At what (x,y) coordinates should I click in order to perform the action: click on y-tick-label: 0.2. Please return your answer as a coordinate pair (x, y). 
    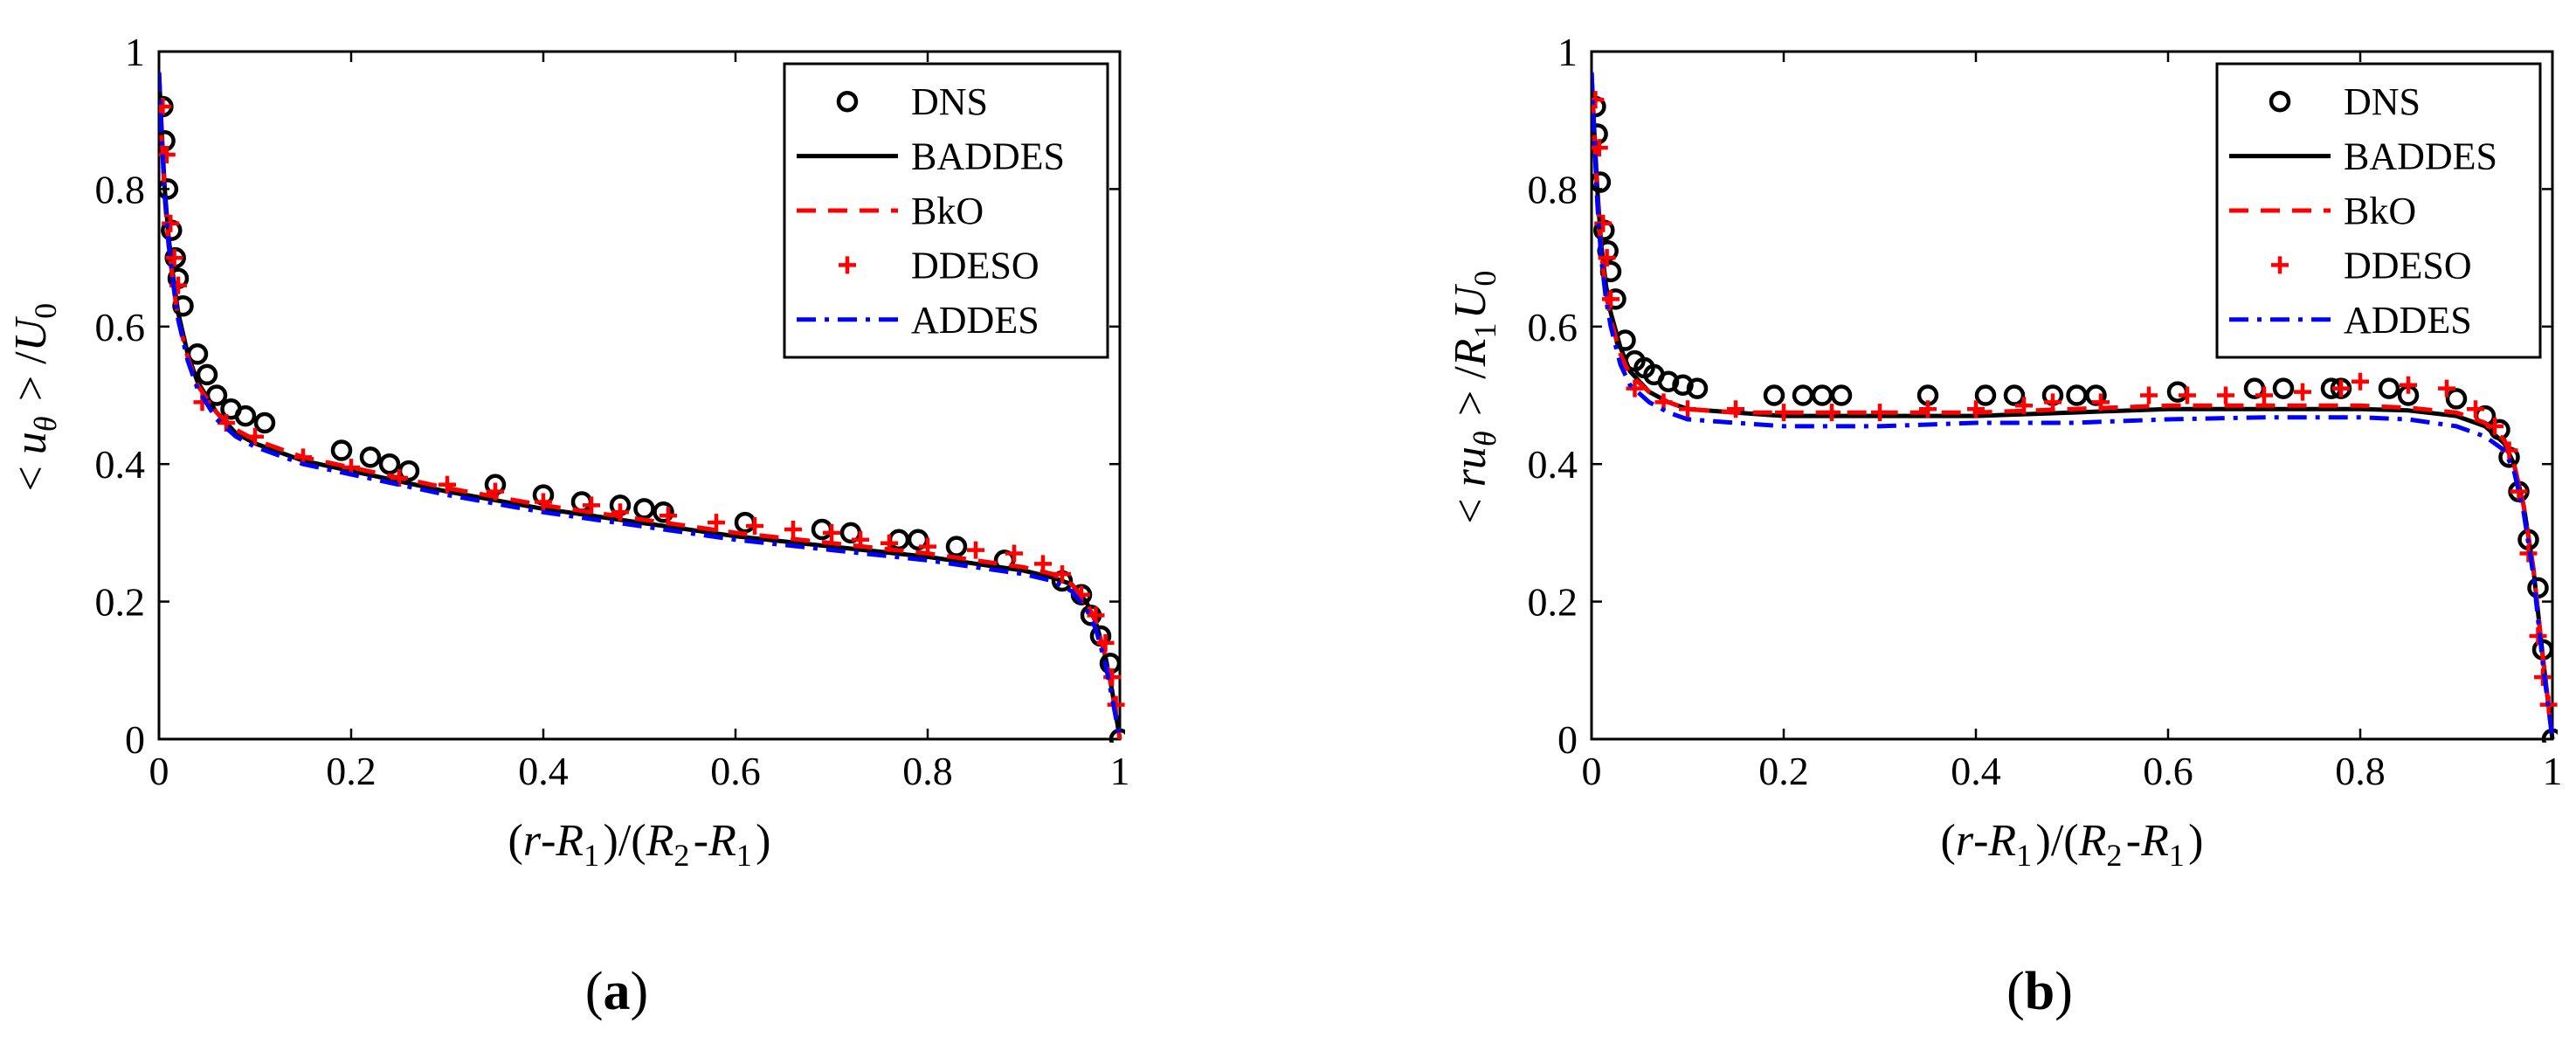
    Looking at the image, I should click on (120, 602).